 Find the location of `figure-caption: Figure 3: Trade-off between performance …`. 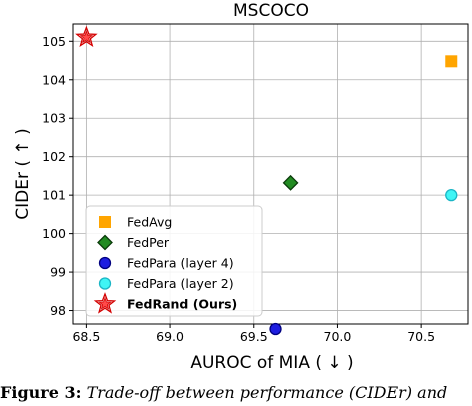

figure-caption: Figure 3: Trade-off between performance … is located at coordinates (236, 393).